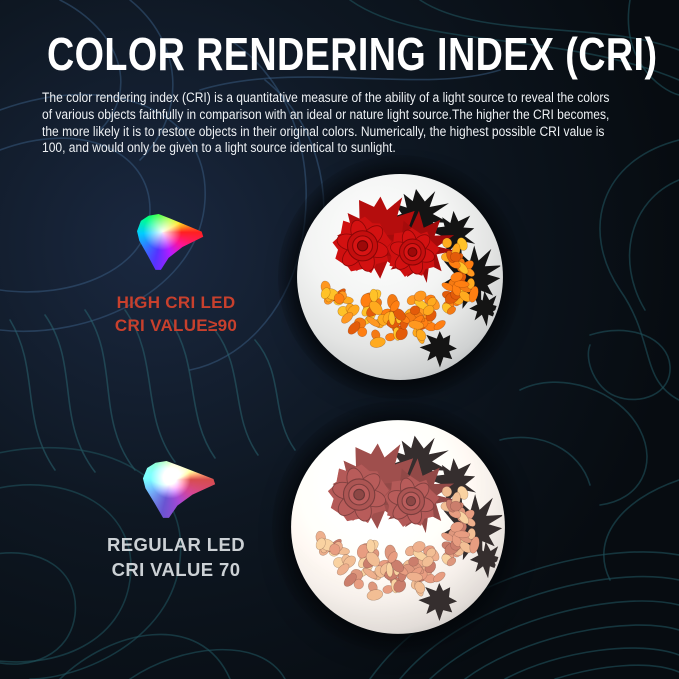 This screenshot has height=679, width=679. Describe the element at coordinates (176, 557) in the screenshot. I see `regular-led-label: REGULAR LED CRI VALUE 70` at that location.